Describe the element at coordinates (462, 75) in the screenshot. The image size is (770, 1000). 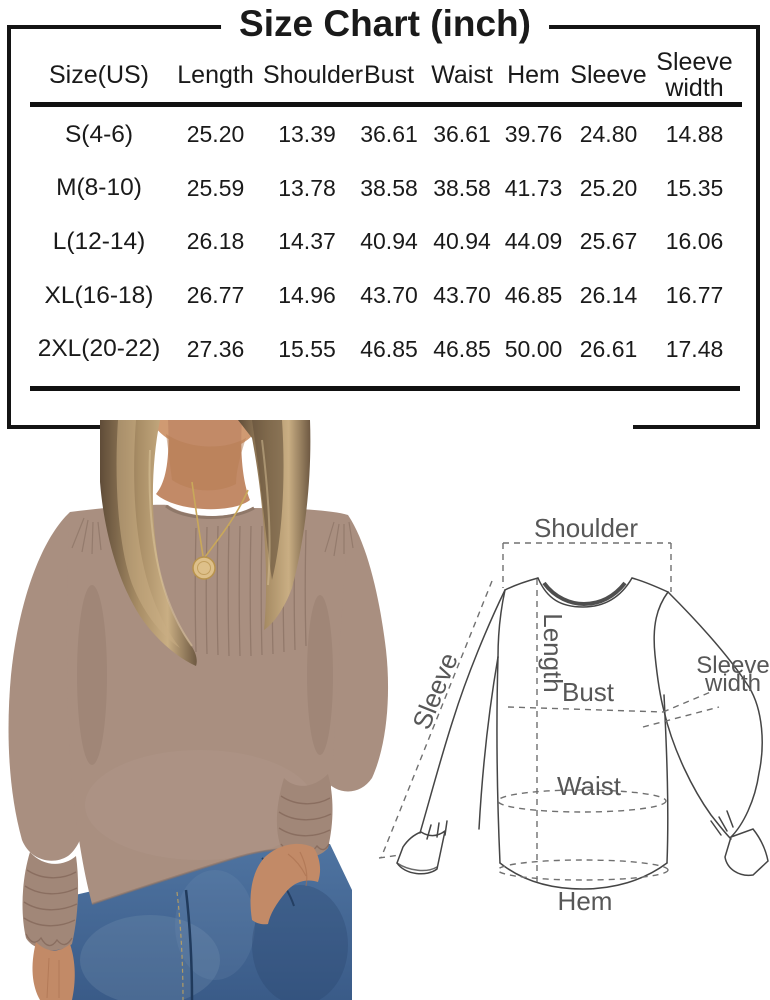
I see `column-header: Waist` at that location.